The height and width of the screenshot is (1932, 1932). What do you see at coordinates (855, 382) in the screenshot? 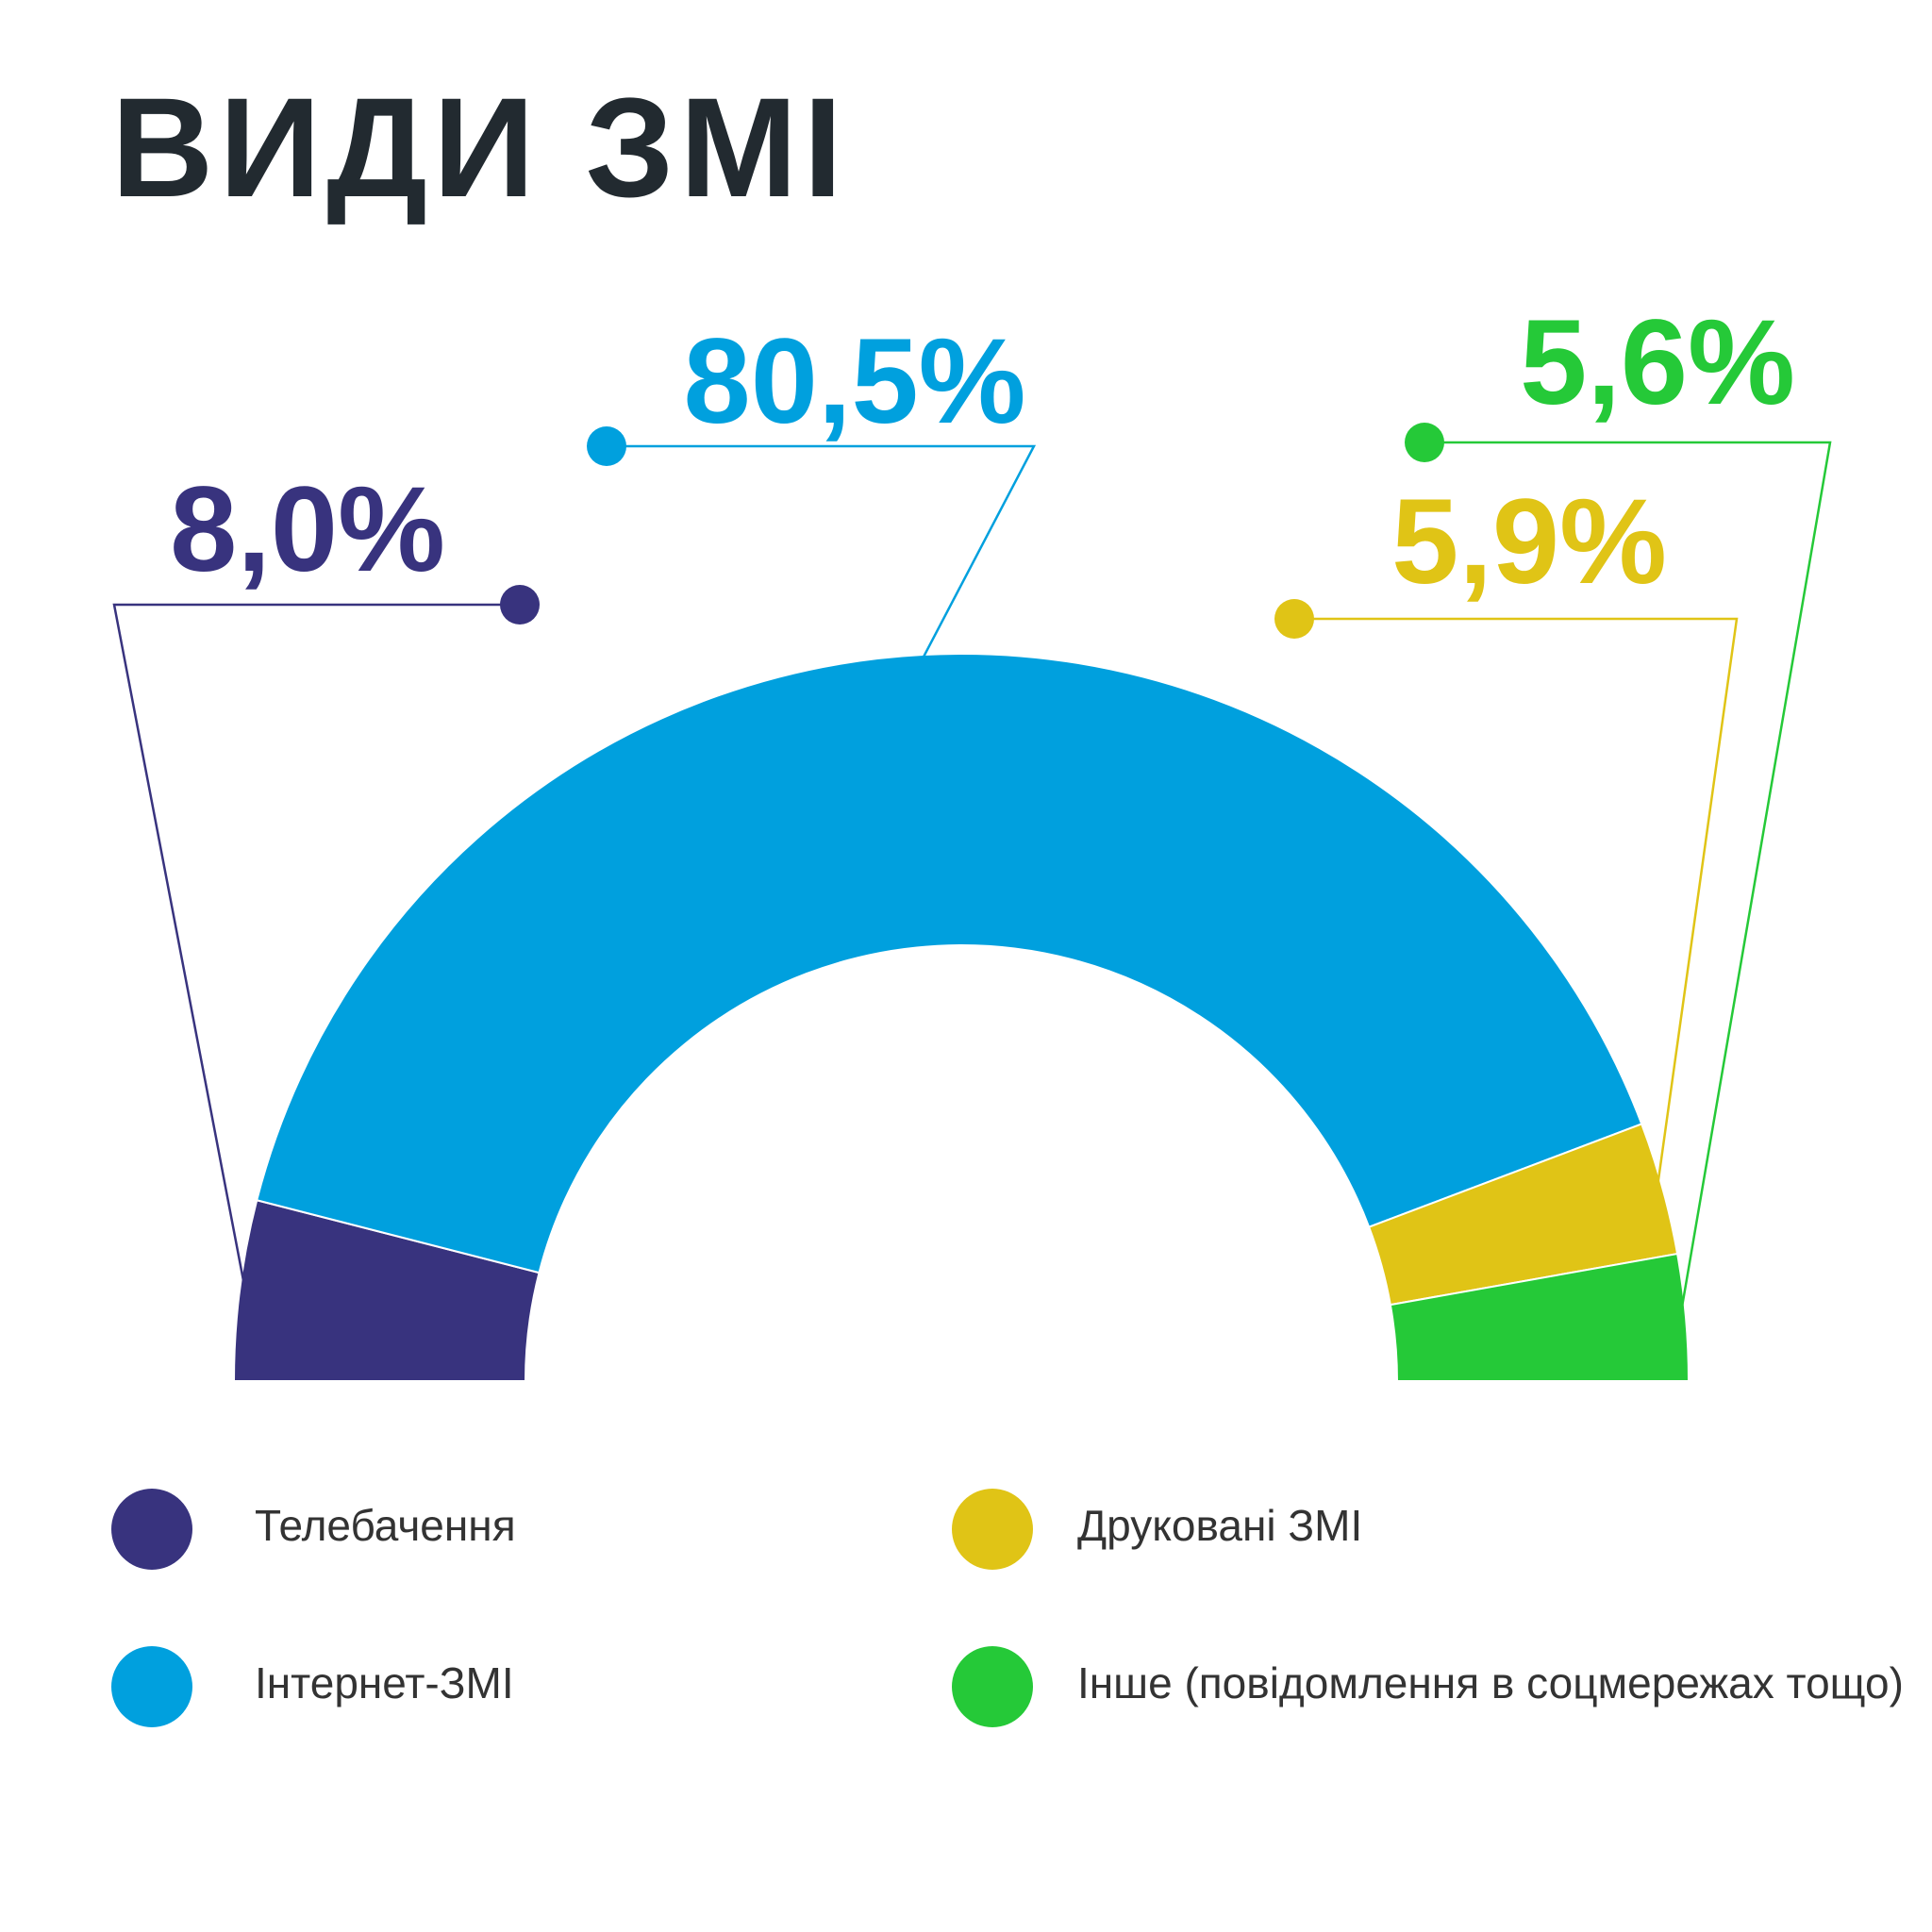
I see `value-label: 80,5%` at bounding box center [855, 382].